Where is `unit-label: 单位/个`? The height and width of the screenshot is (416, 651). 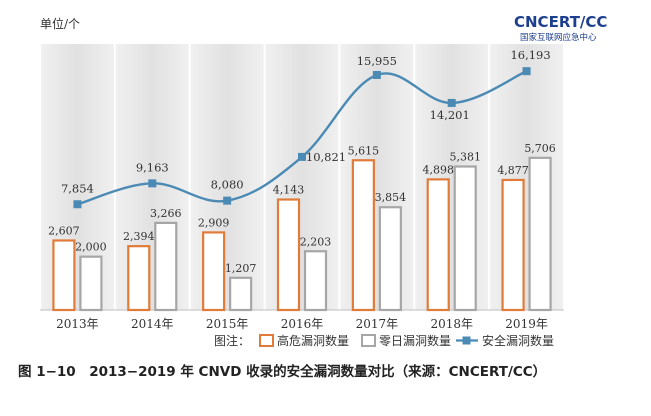 unit-label: 单位/个 is located at coordinates (60, 23).